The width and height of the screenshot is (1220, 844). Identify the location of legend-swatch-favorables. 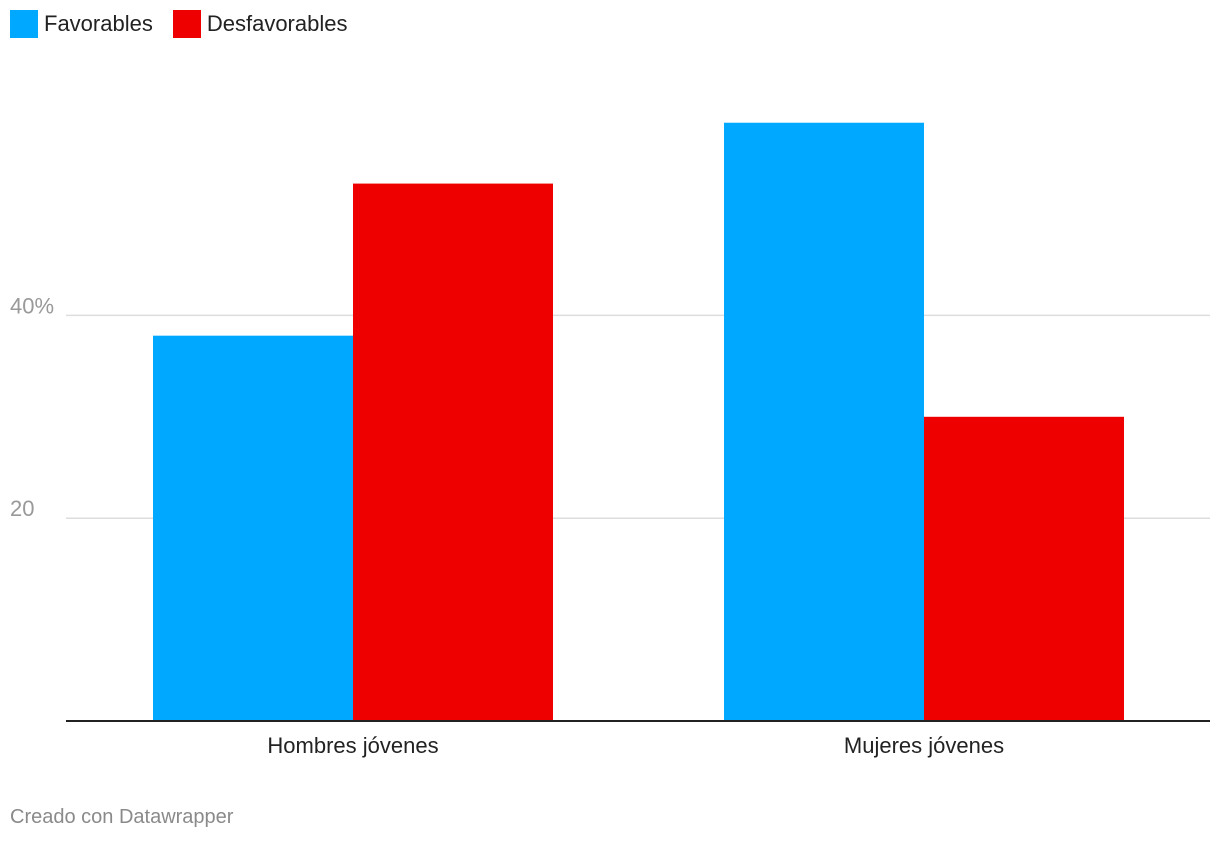
(24, 24).